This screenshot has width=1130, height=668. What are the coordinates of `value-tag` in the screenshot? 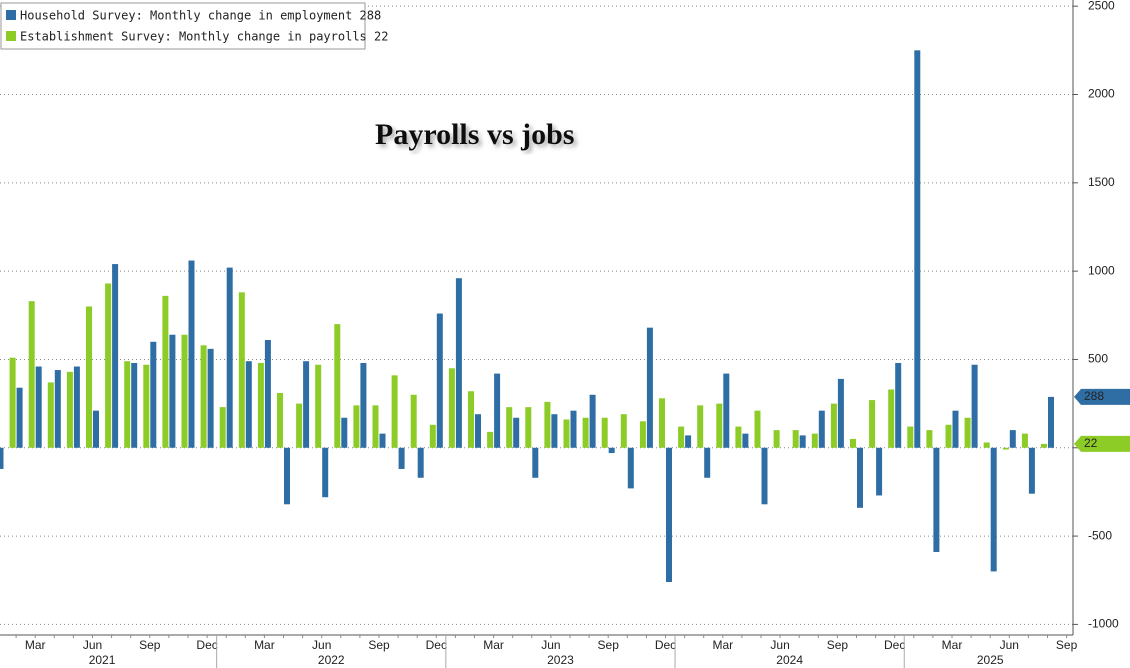 It's located at (1102, 396).